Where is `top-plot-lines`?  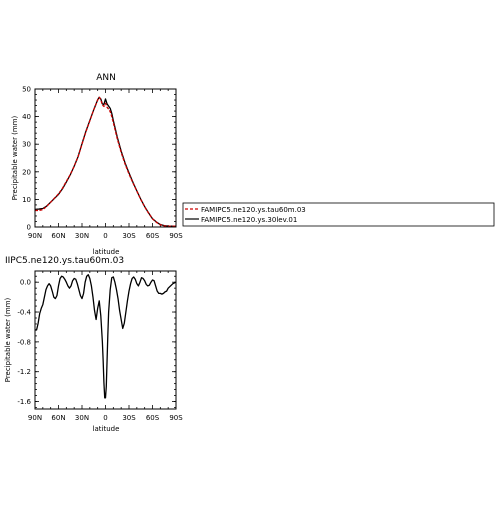 top-plot-lines is located at coordinates (105, 161).